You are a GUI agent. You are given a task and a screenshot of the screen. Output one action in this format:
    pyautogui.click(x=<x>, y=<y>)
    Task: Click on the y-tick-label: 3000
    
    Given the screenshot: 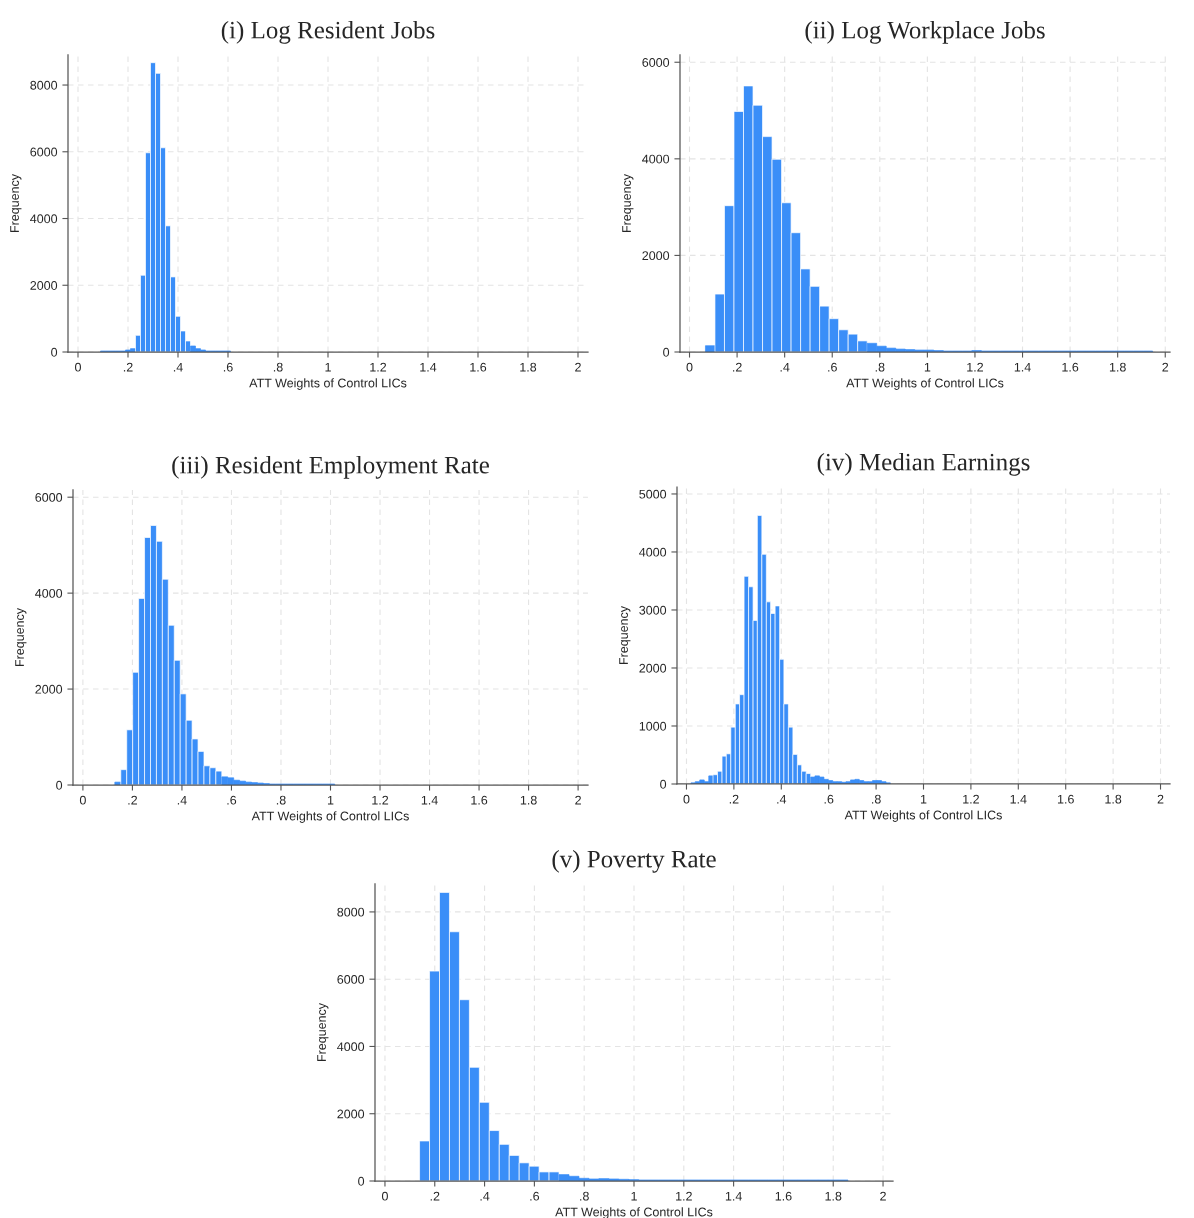 What is the action you would take?
    pyautogui.click(x=653, y=610)
    